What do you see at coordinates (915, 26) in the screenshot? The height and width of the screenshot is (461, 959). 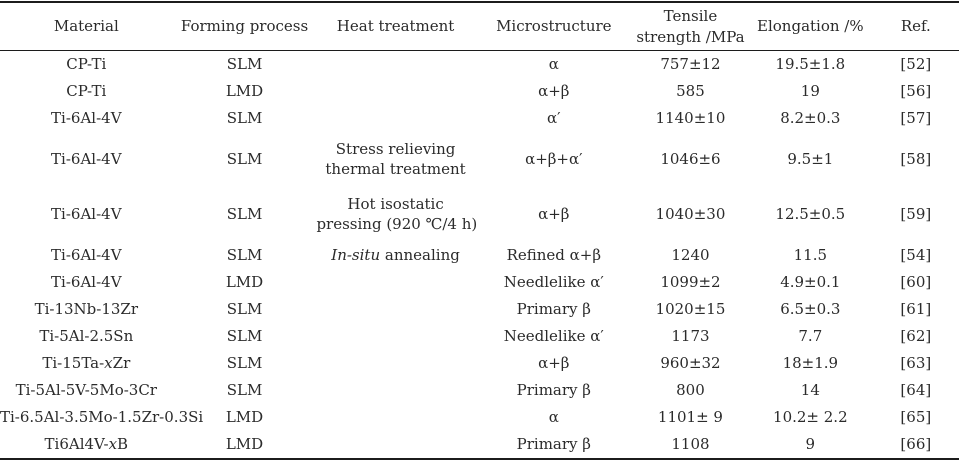 I see `header-ref: Ref.` at bounding box center [915, 26].